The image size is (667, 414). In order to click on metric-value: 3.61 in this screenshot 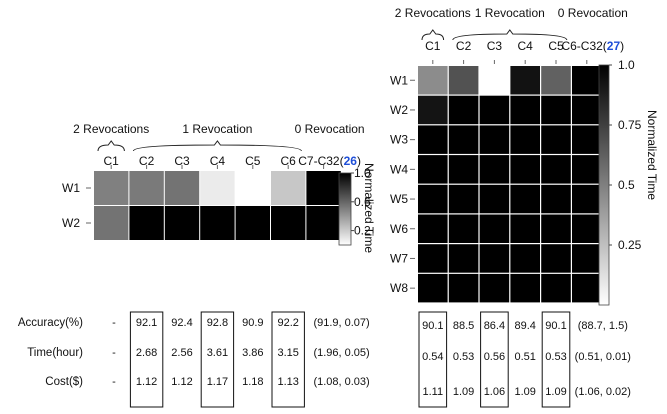, I will do `click(217, 353)`.